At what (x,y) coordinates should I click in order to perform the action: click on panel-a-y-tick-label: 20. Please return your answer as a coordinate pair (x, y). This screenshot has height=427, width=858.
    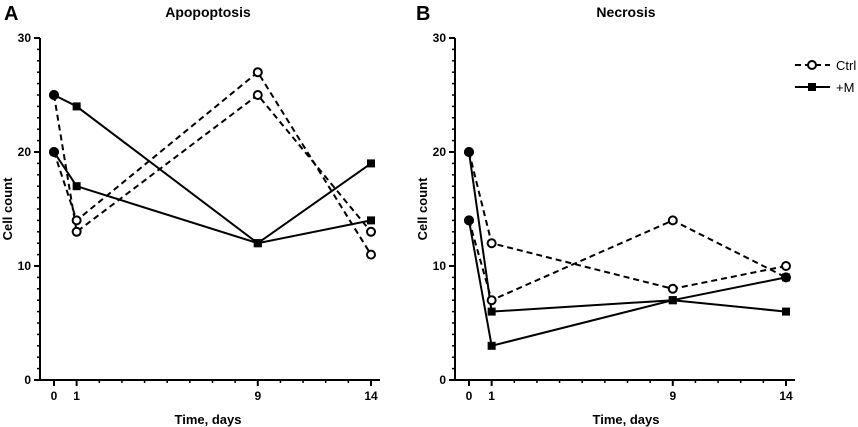
    Looking at the image, I should click on (25, 152).